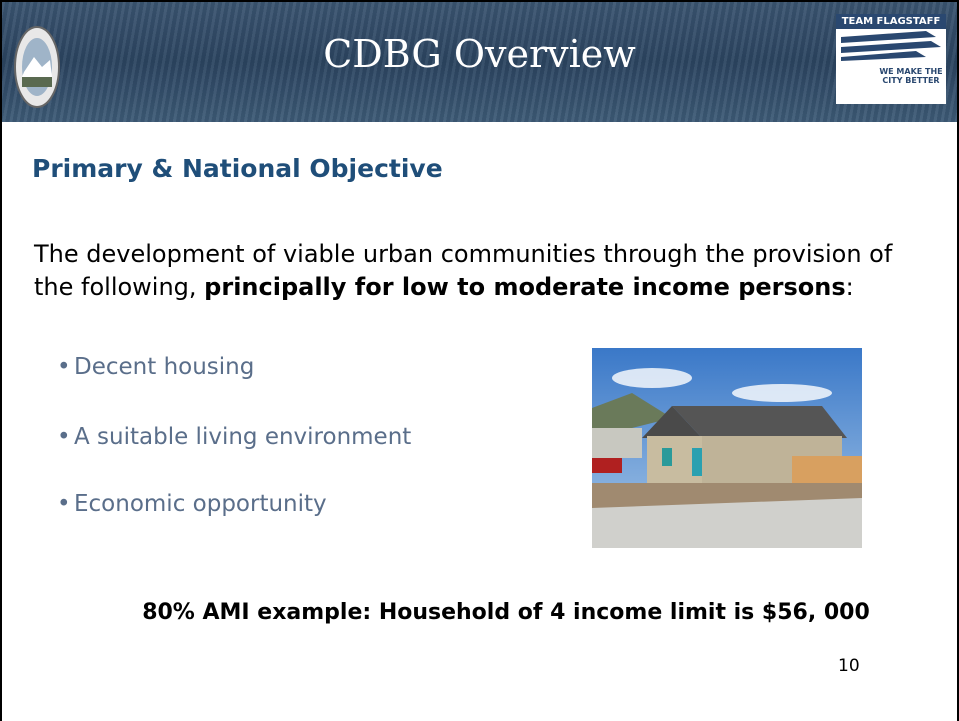 The width and height of the screenshot is (959, 721). Describe the element at coordinates (911, 71) in the screenshot. I see `logo-text: WE MAKE THE` at that location.